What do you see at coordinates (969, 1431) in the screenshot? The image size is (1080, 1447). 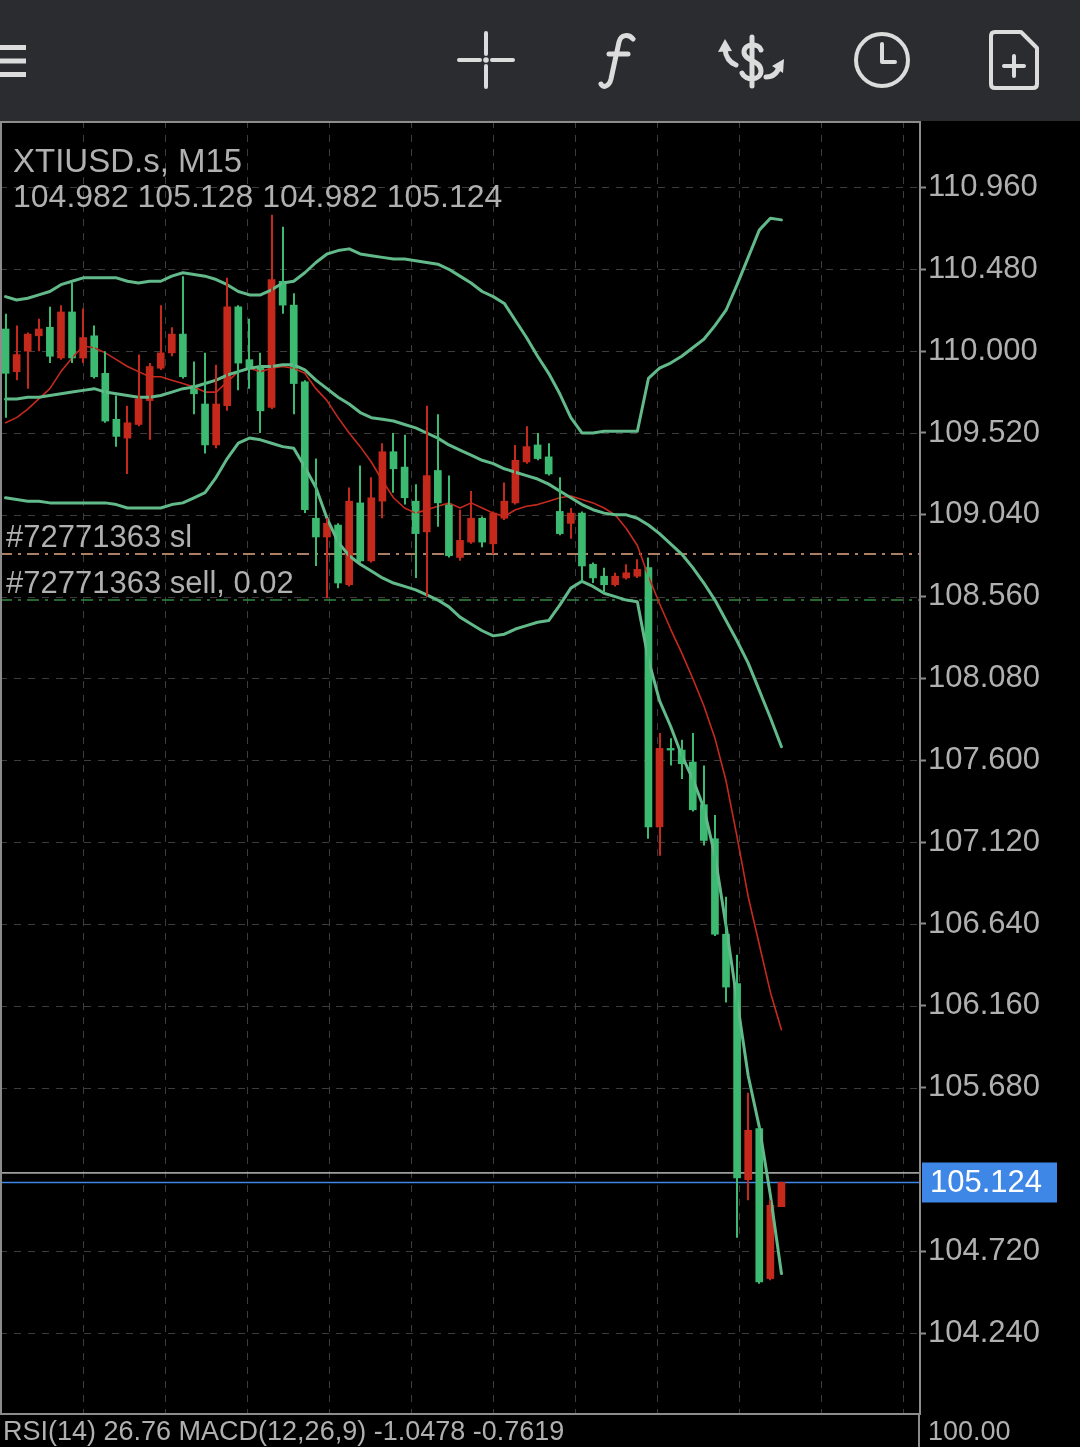 I see `text: 100.00` at bounding box center [969, 1431].